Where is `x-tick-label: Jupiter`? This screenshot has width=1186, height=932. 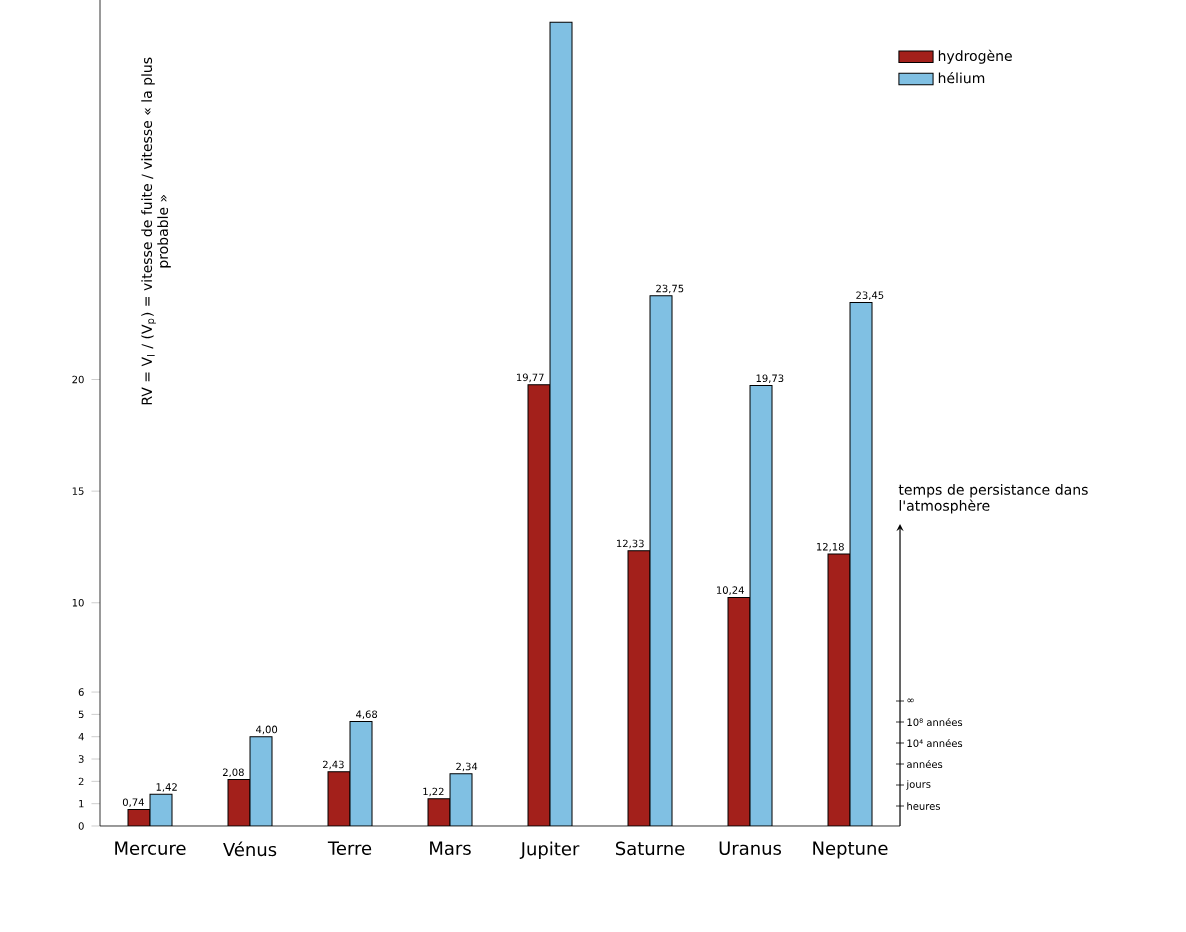
x-tick-label: Jupiter is located at coordinates (549, 850).